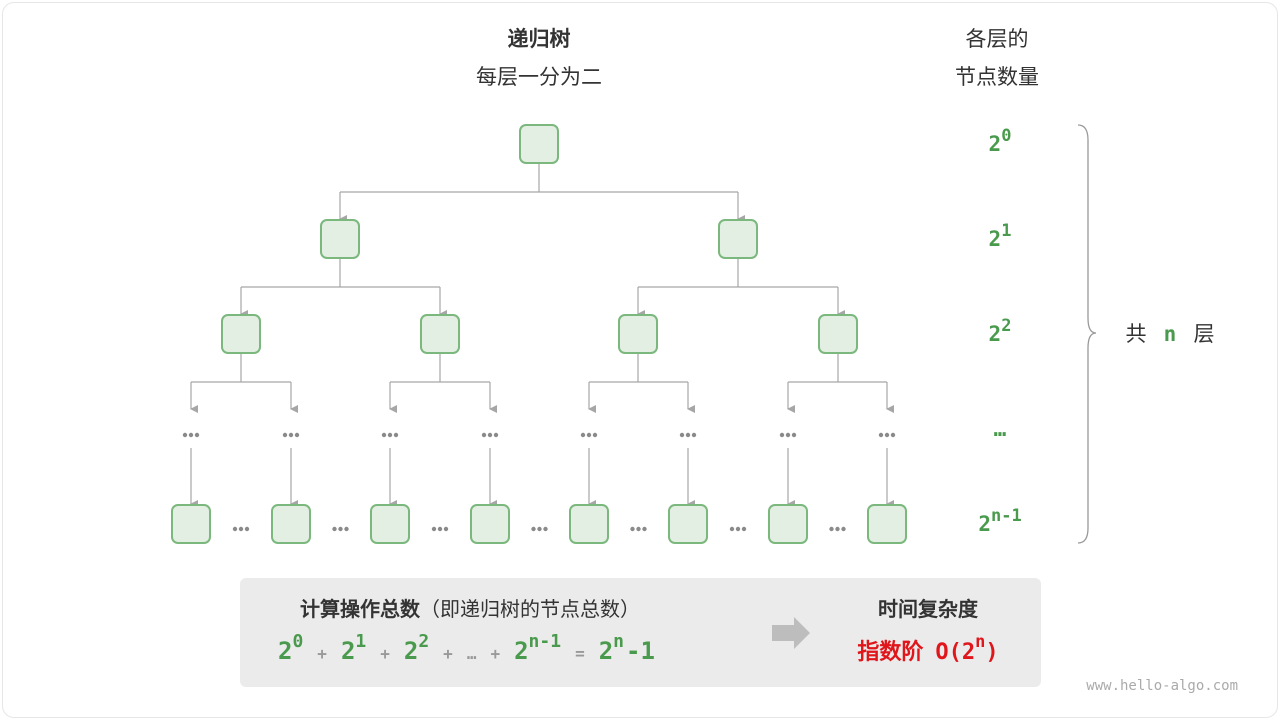 The width and height of the screenshot is (1280, 720). What do you see at coordinates (1000, 331) in the screenshot?
I see `level-count-2: 22` at bounding box center [1000, 331].